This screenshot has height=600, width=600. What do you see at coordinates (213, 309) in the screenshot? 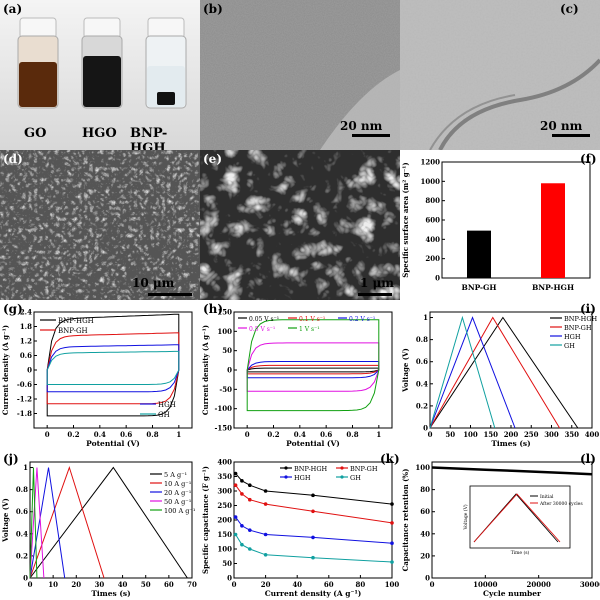
I see `panel-label: (h)` at bounding box center [213, 309].